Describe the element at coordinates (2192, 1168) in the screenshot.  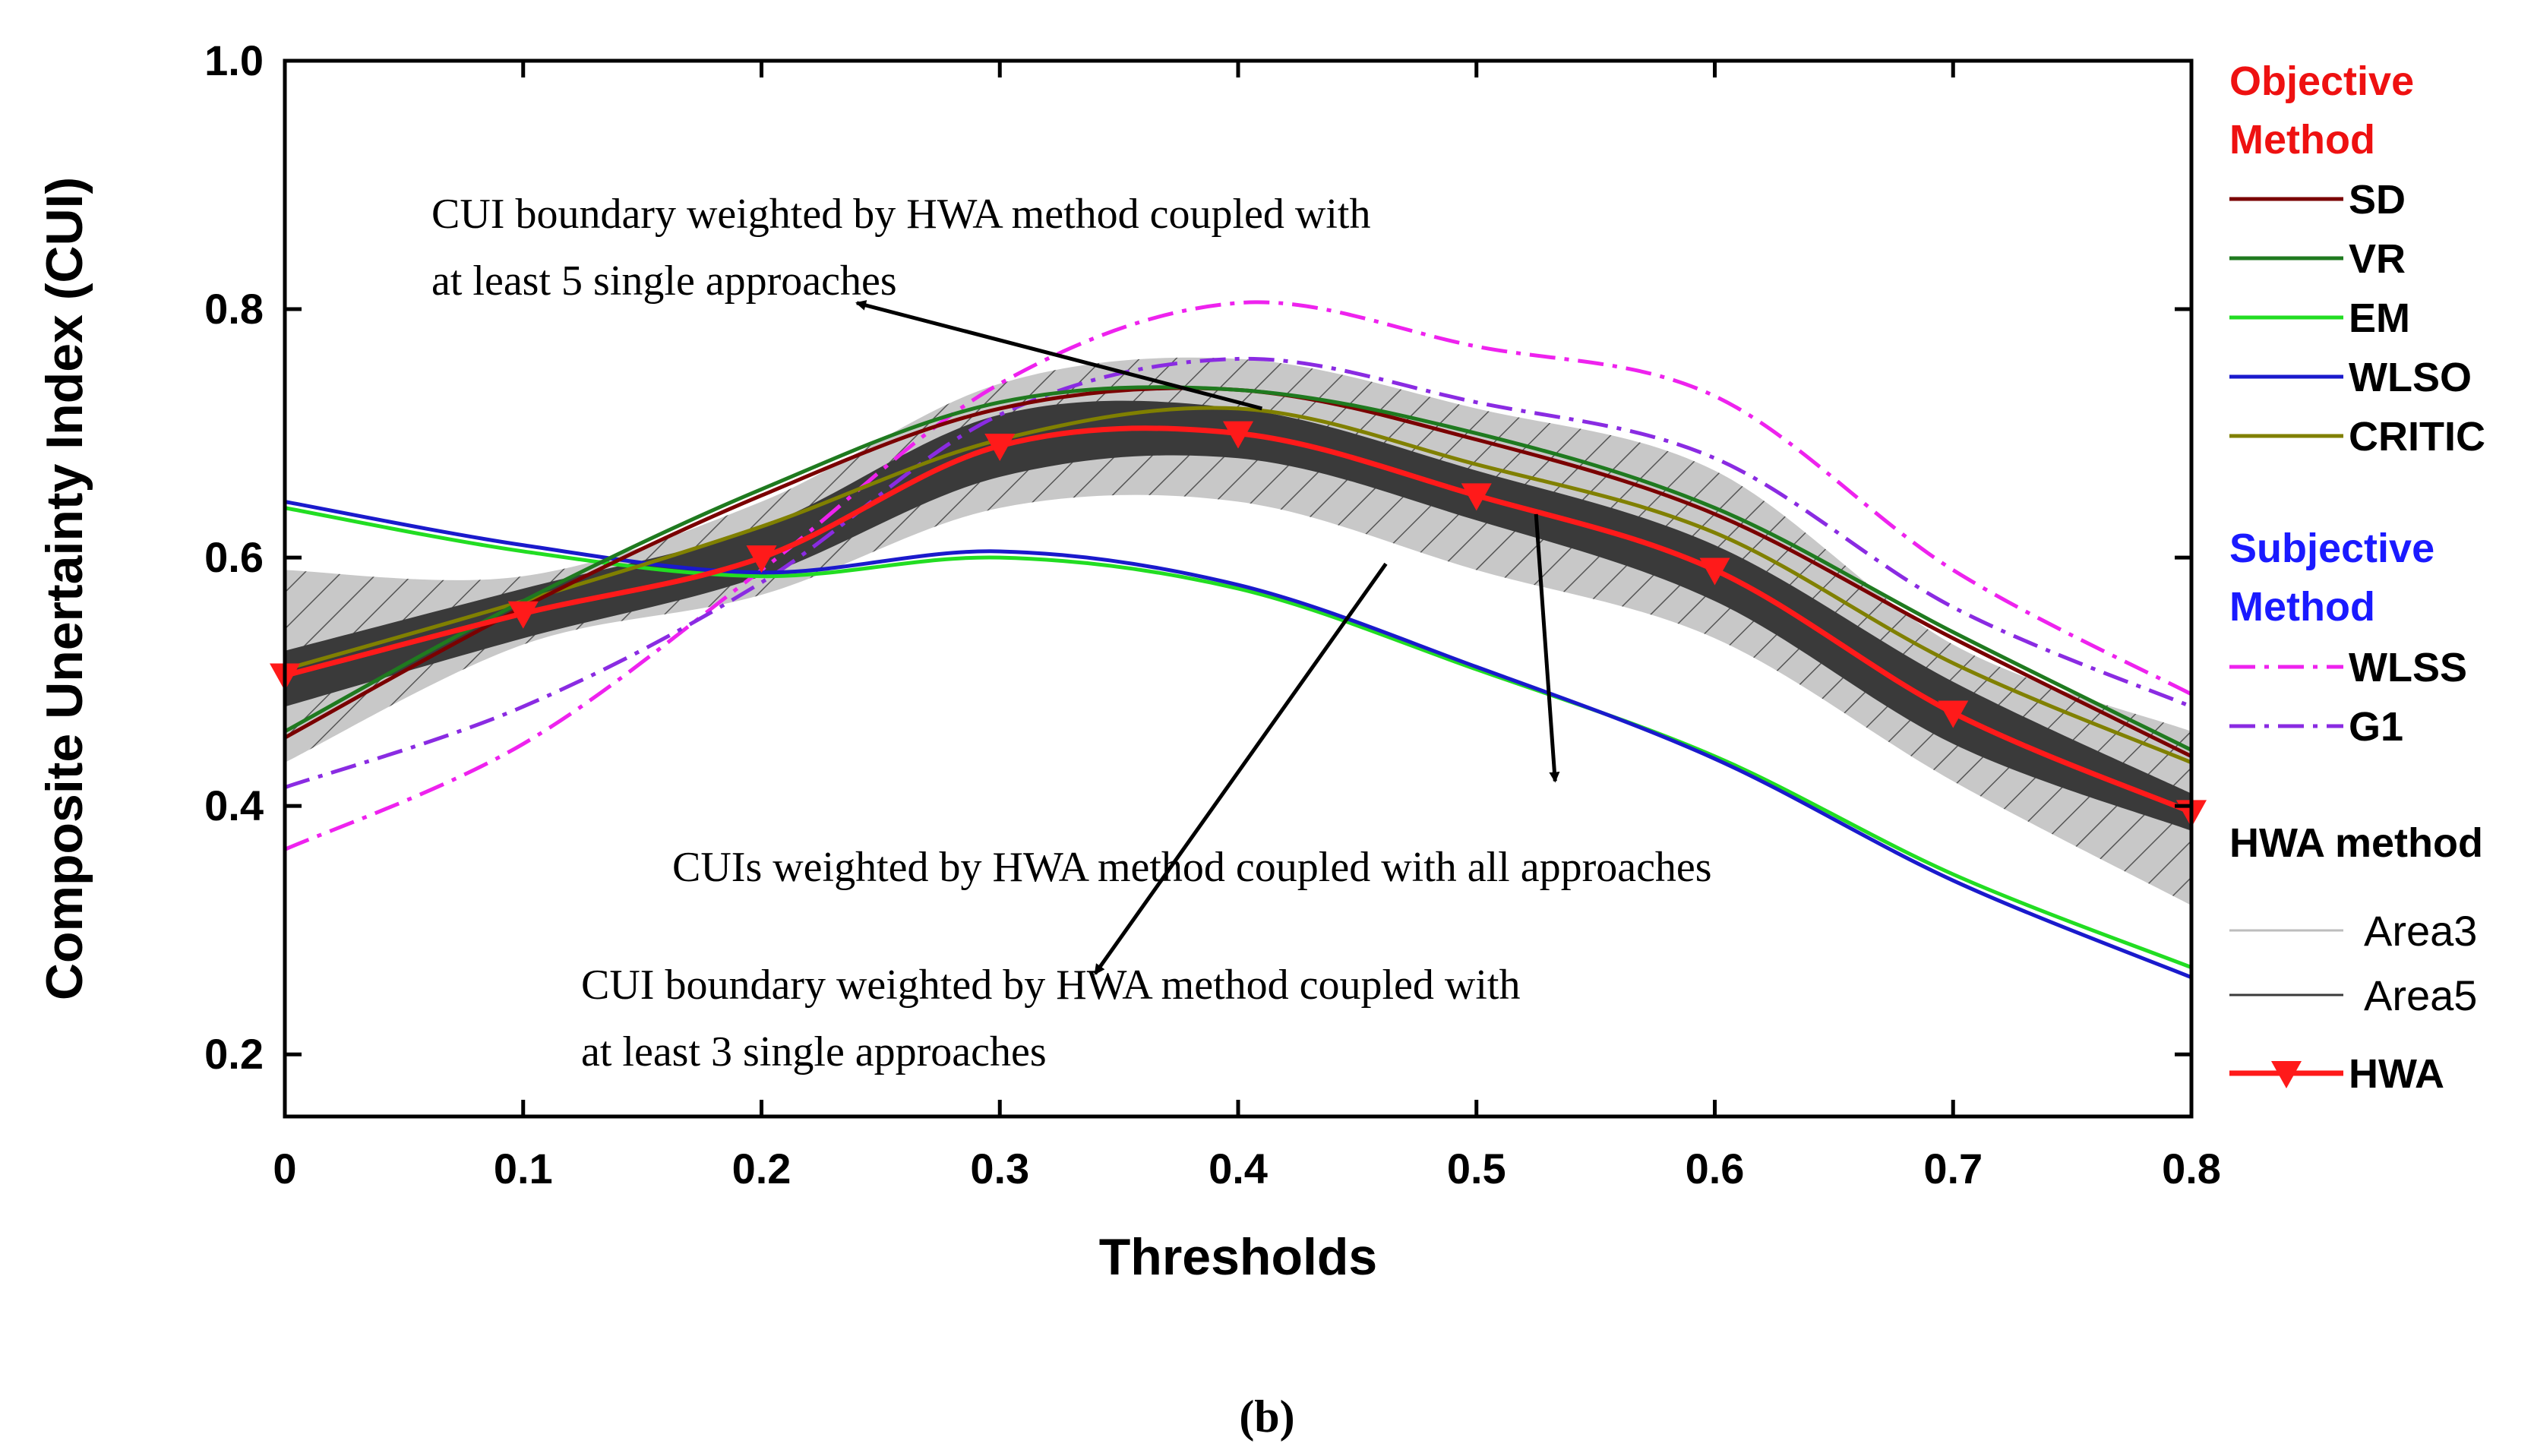
I see `x-tick-label: 0.8` at that location.